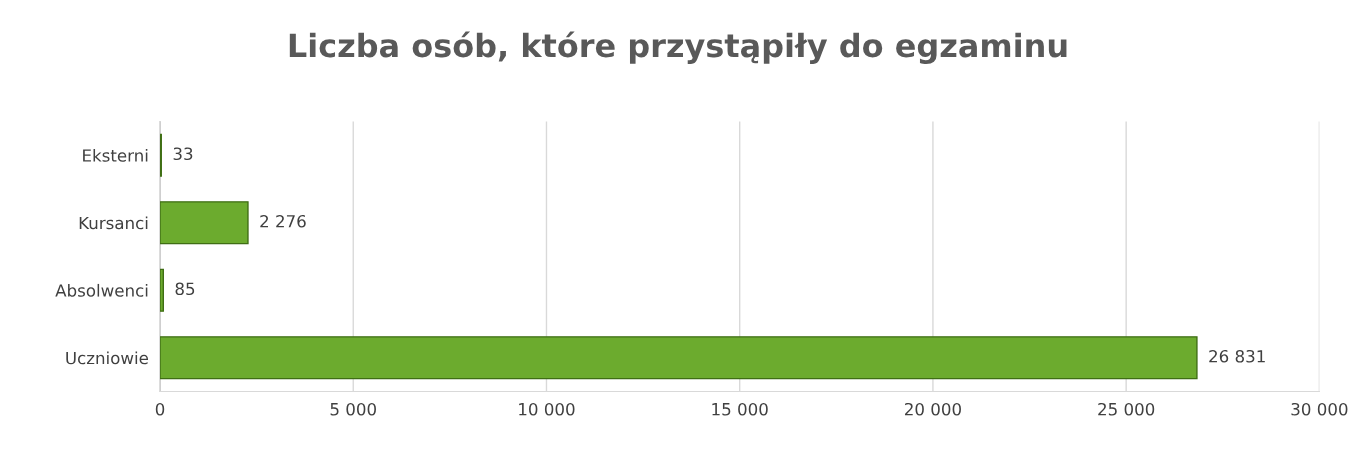 This screenshot has width=1356, height=450. Describe the element at coordinates (183, 154) in the screenshot. I see `data-label: 33` at that location.